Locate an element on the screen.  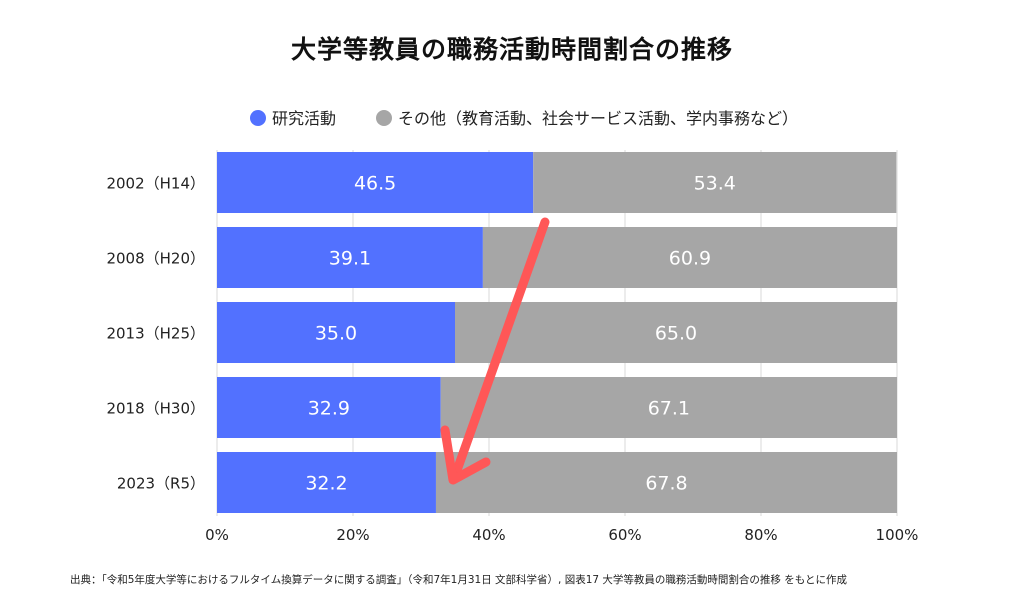
data-label: 46.5 is located at coordinates (375, 184).